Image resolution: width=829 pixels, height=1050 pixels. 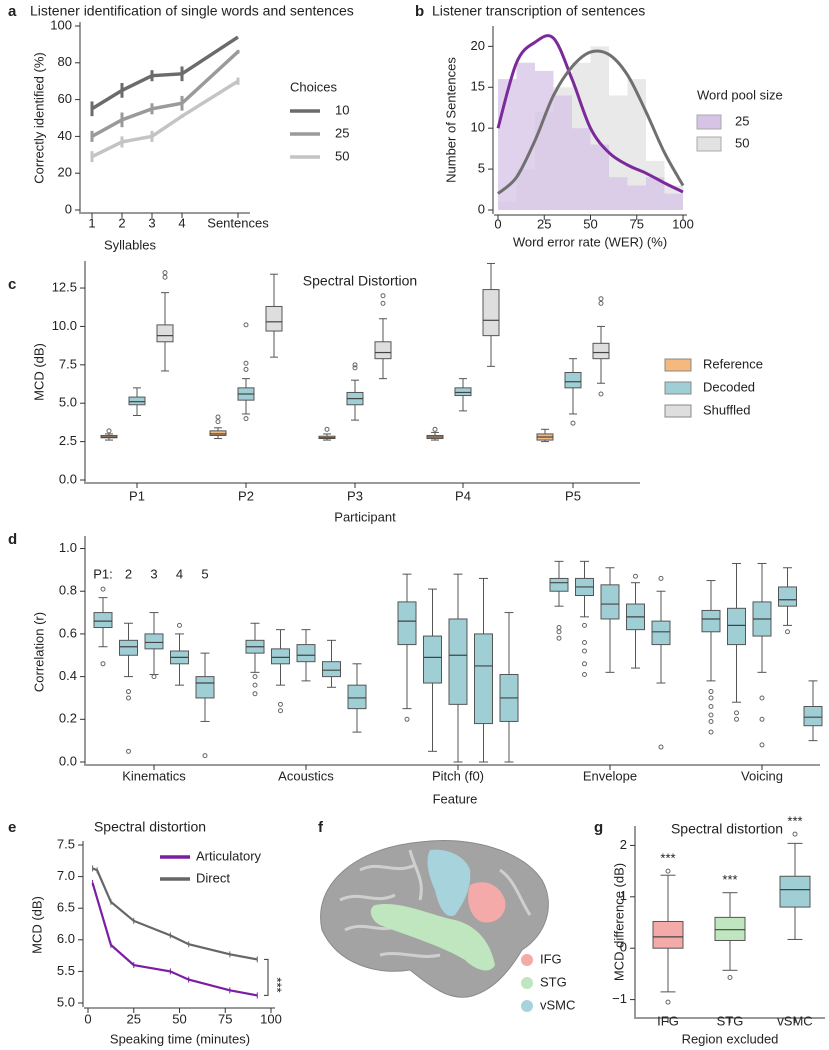 What do you see at coordinates (213, 877) in the screenshot?
I see `legend-label: Direct` at bounding box center [213, 877].